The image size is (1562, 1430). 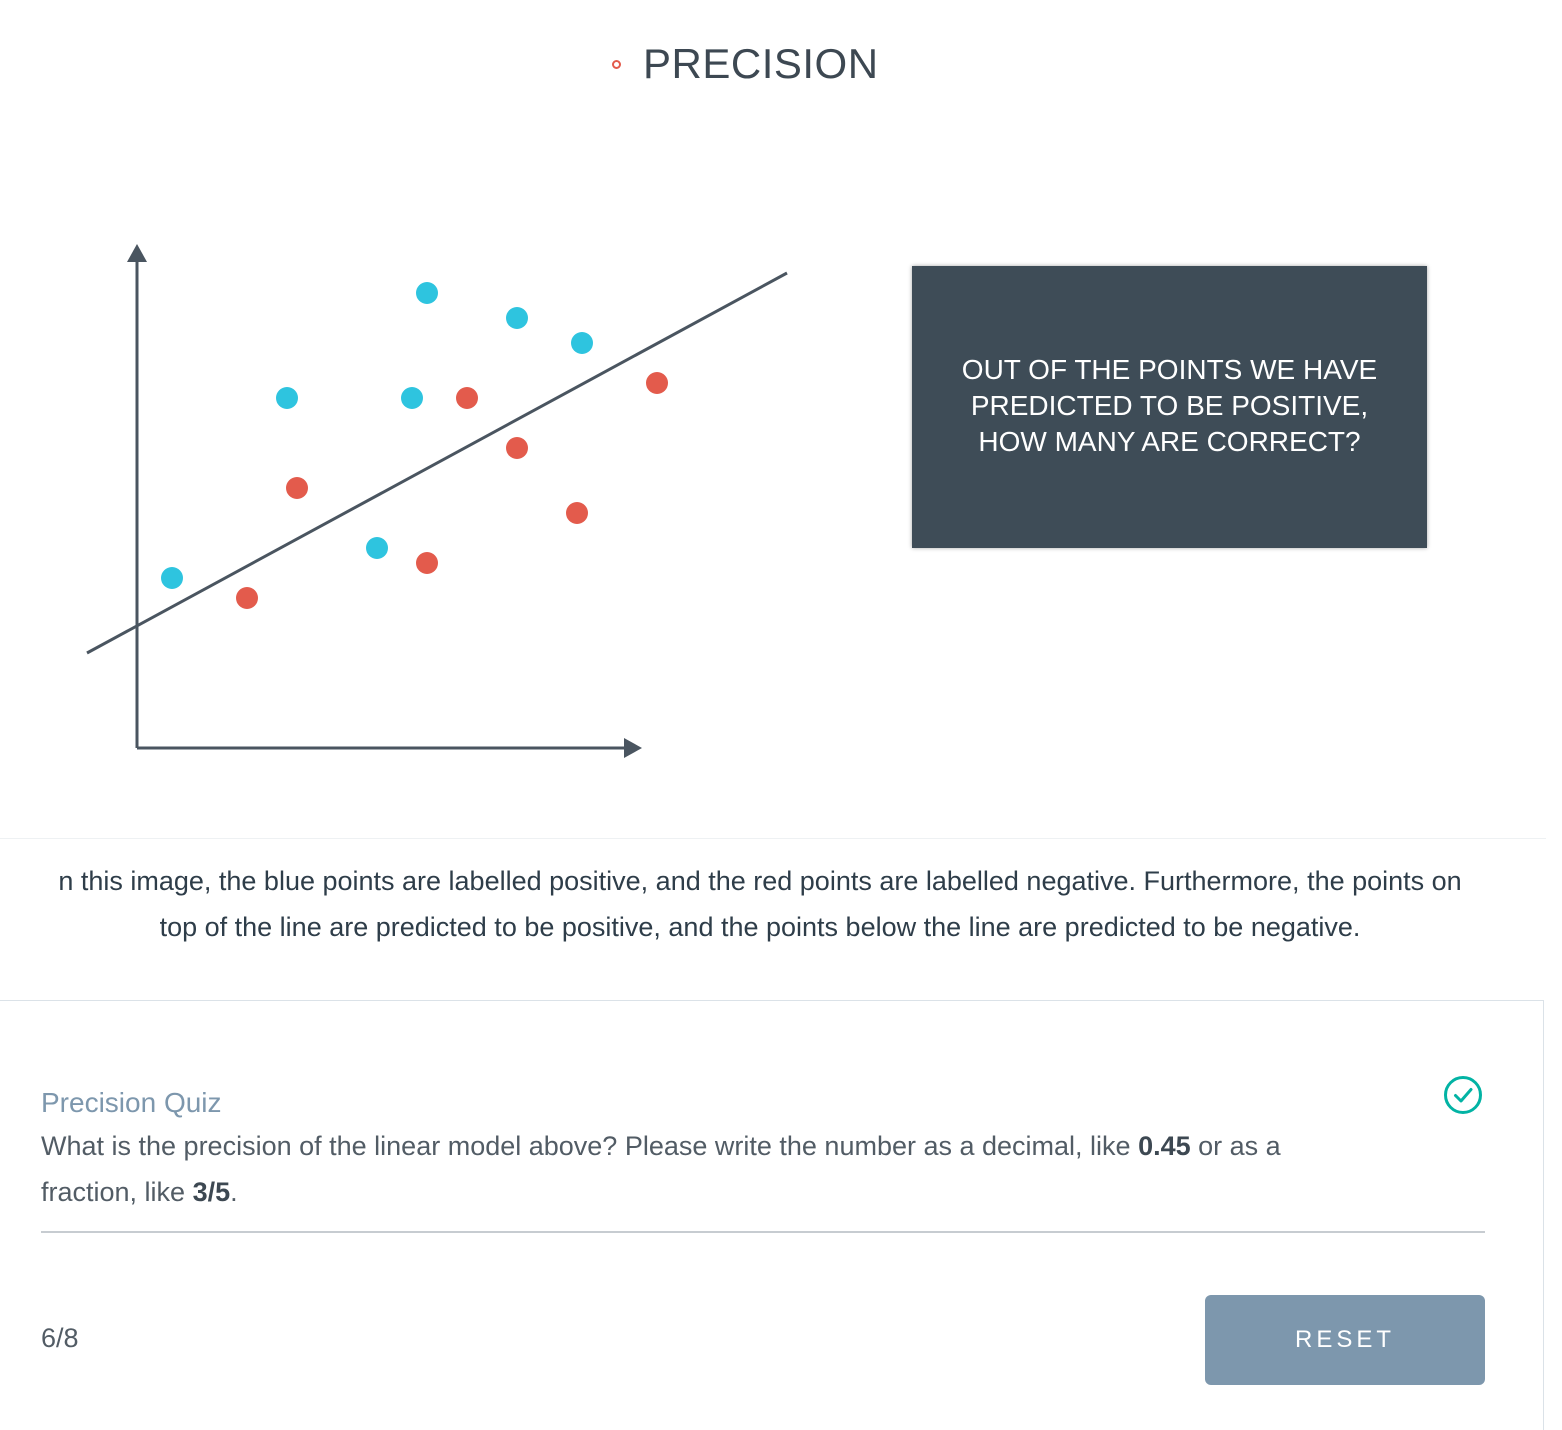 I want to click on quiz-label: Precision Quiz, so click(x=131, y=1102).